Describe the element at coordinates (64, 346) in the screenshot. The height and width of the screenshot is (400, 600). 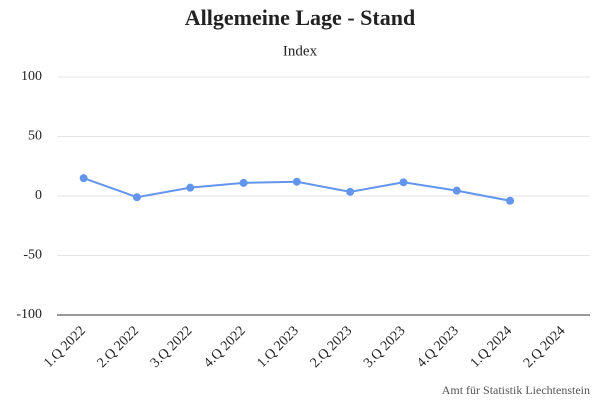
I see `x-tick-label: 1.Q 2022` at that location.